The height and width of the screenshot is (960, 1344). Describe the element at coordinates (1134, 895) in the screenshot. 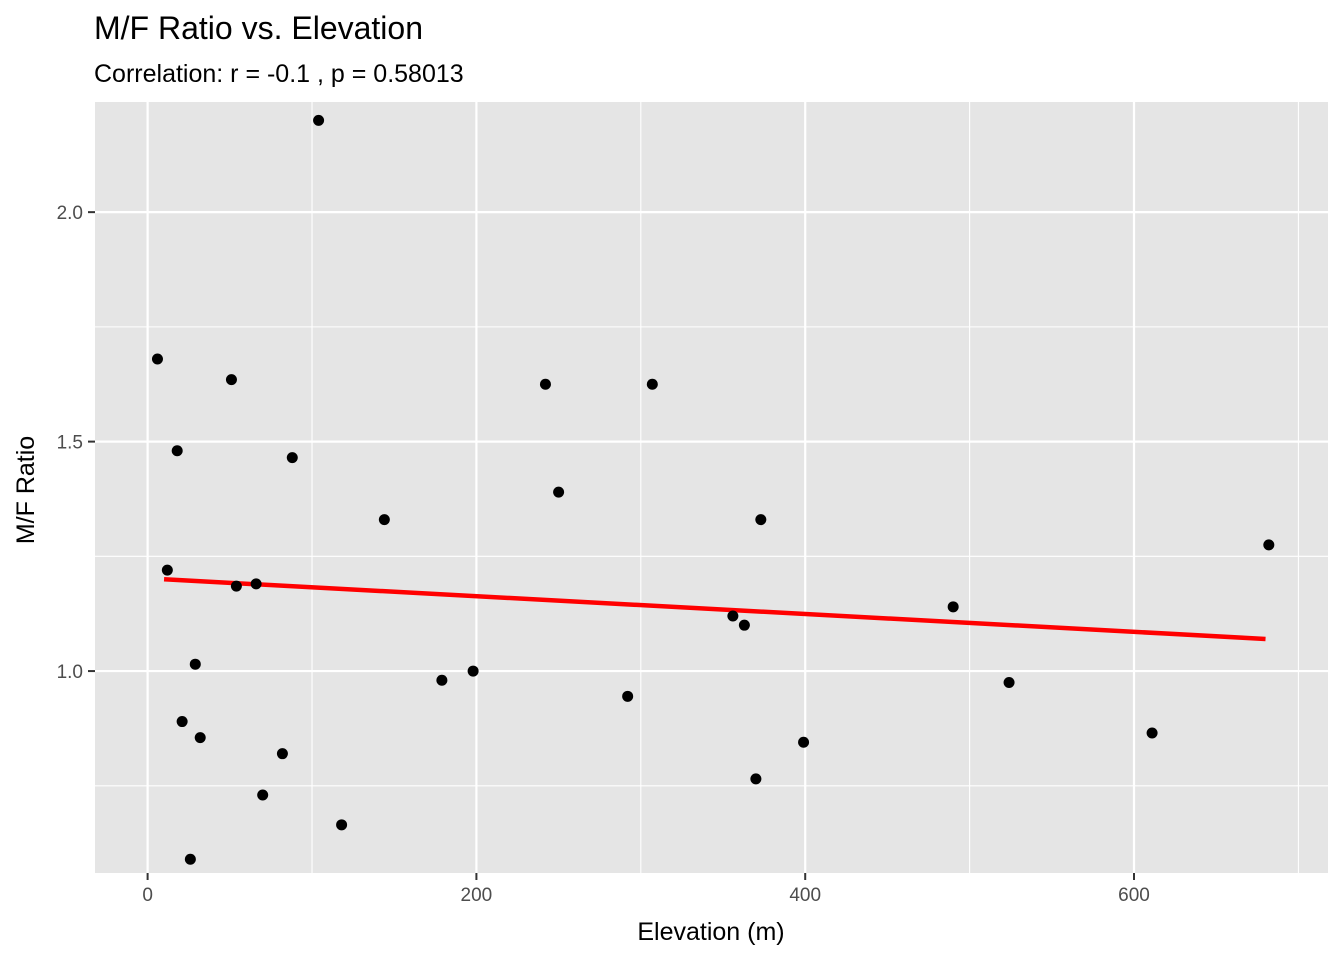

I see `x-tick-label: 600` at that location.